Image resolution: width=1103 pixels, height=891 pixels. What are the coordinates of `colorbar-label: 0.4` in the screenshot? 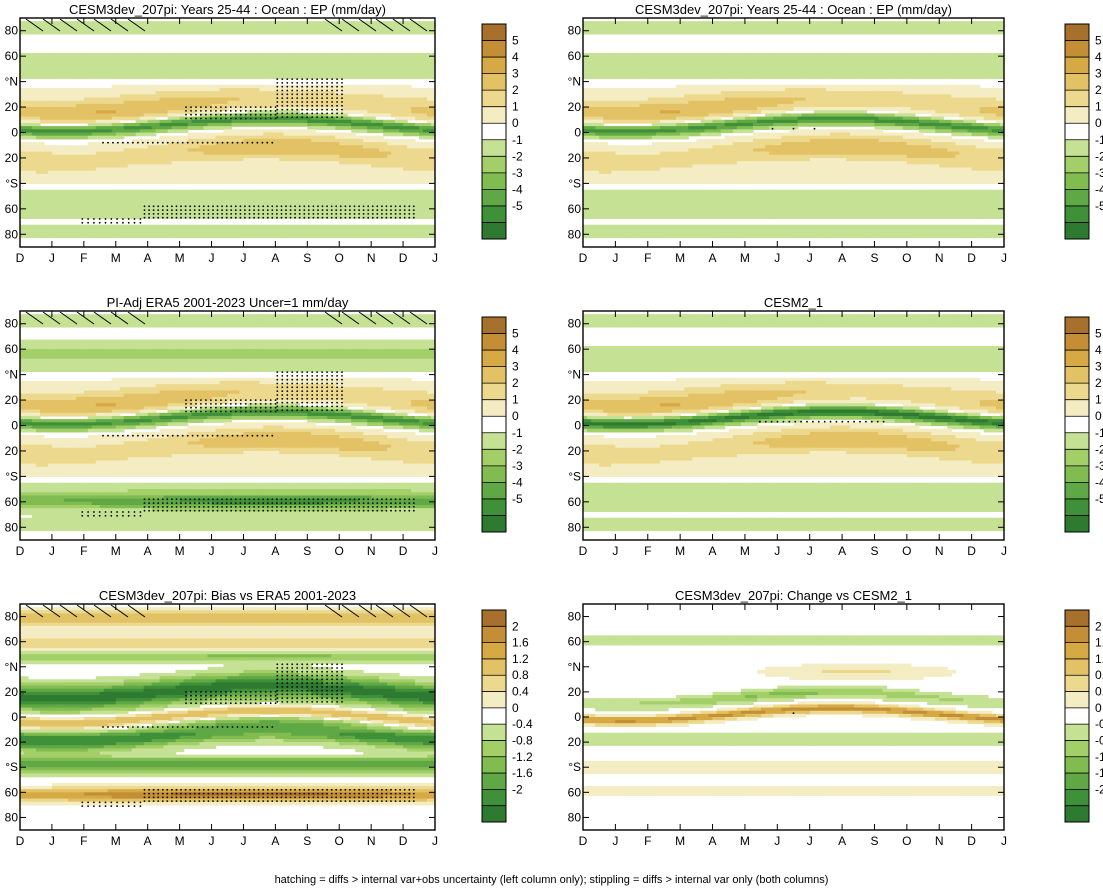 It's located at (520, 692).